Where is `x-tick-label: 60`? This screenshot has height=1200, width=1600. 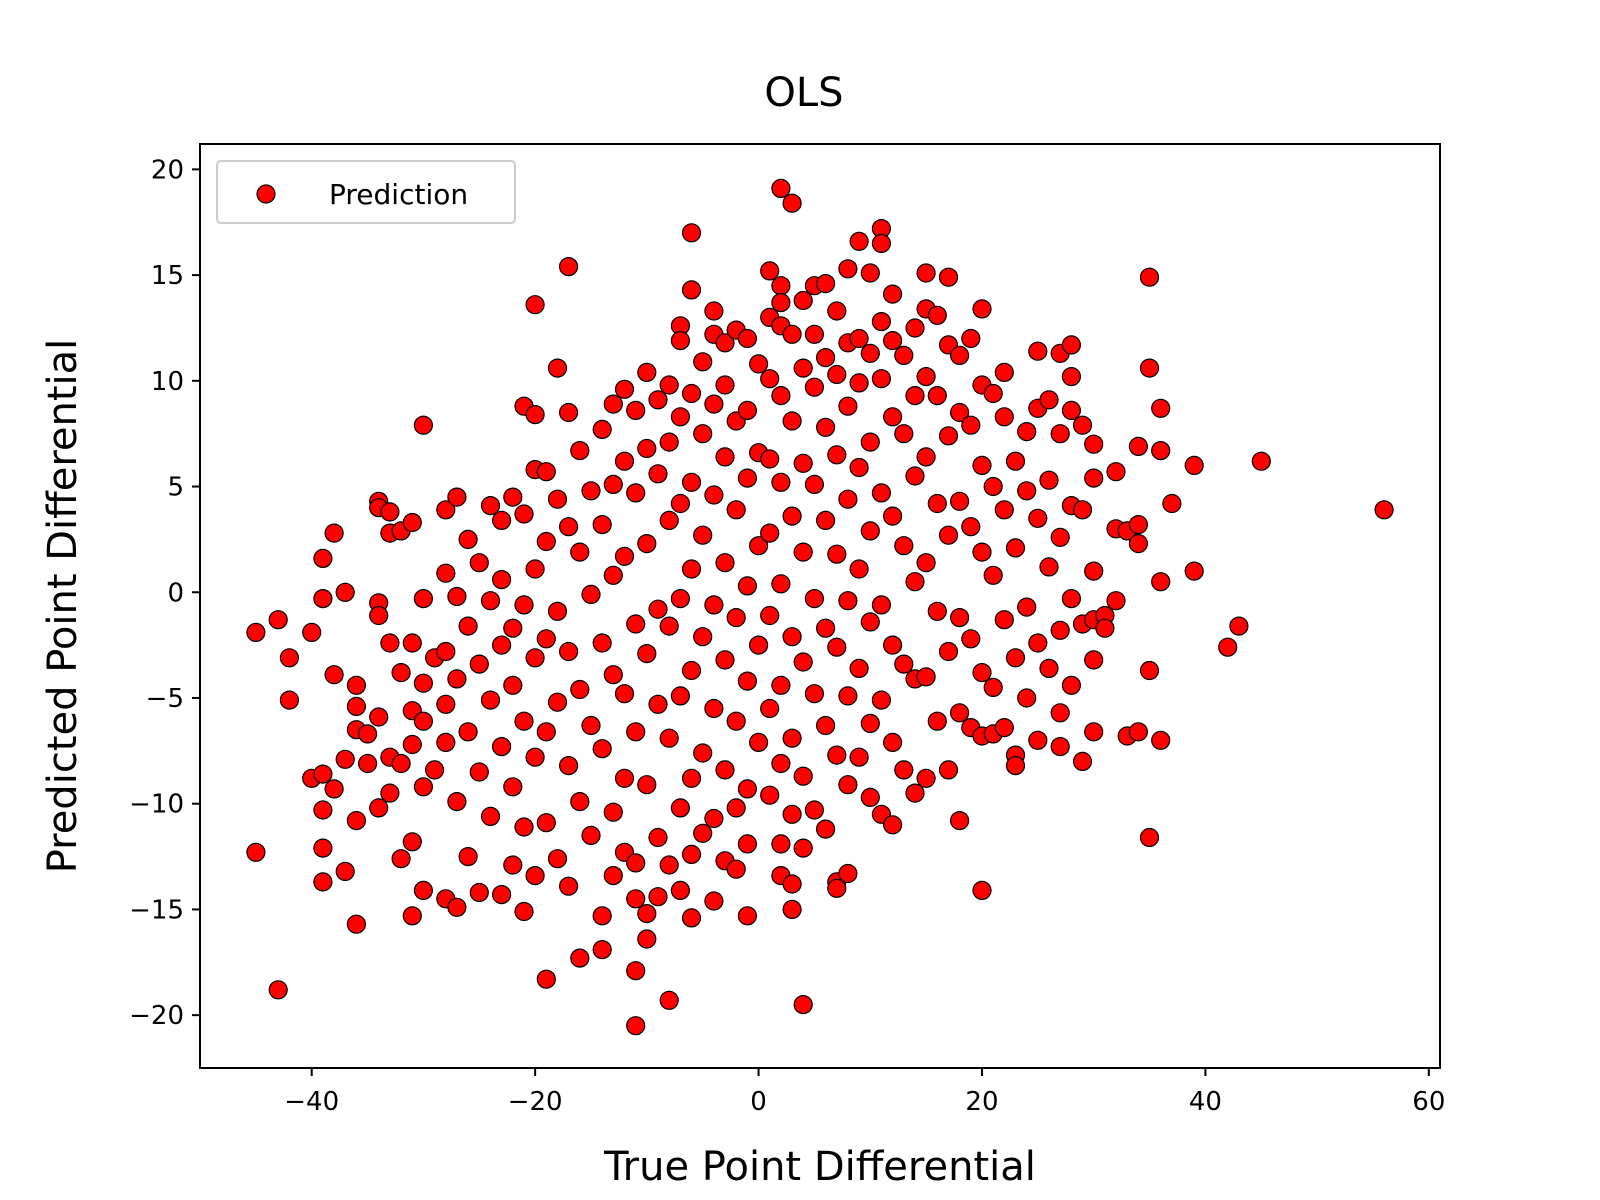 x-tick-label: 60 is located at coordinates (1428, 1102).